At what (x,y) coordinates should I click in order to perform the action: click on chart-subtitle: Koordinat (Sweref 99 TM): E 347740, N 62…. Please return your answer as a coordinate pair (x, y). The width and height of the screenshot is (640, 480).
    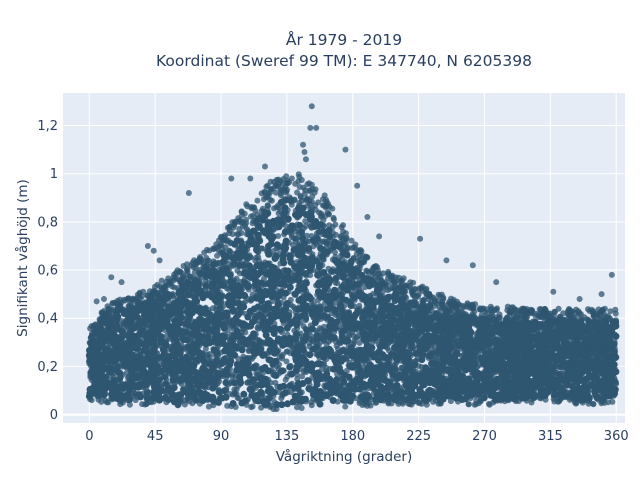
    Looking at the image, I should click on (344, 61).